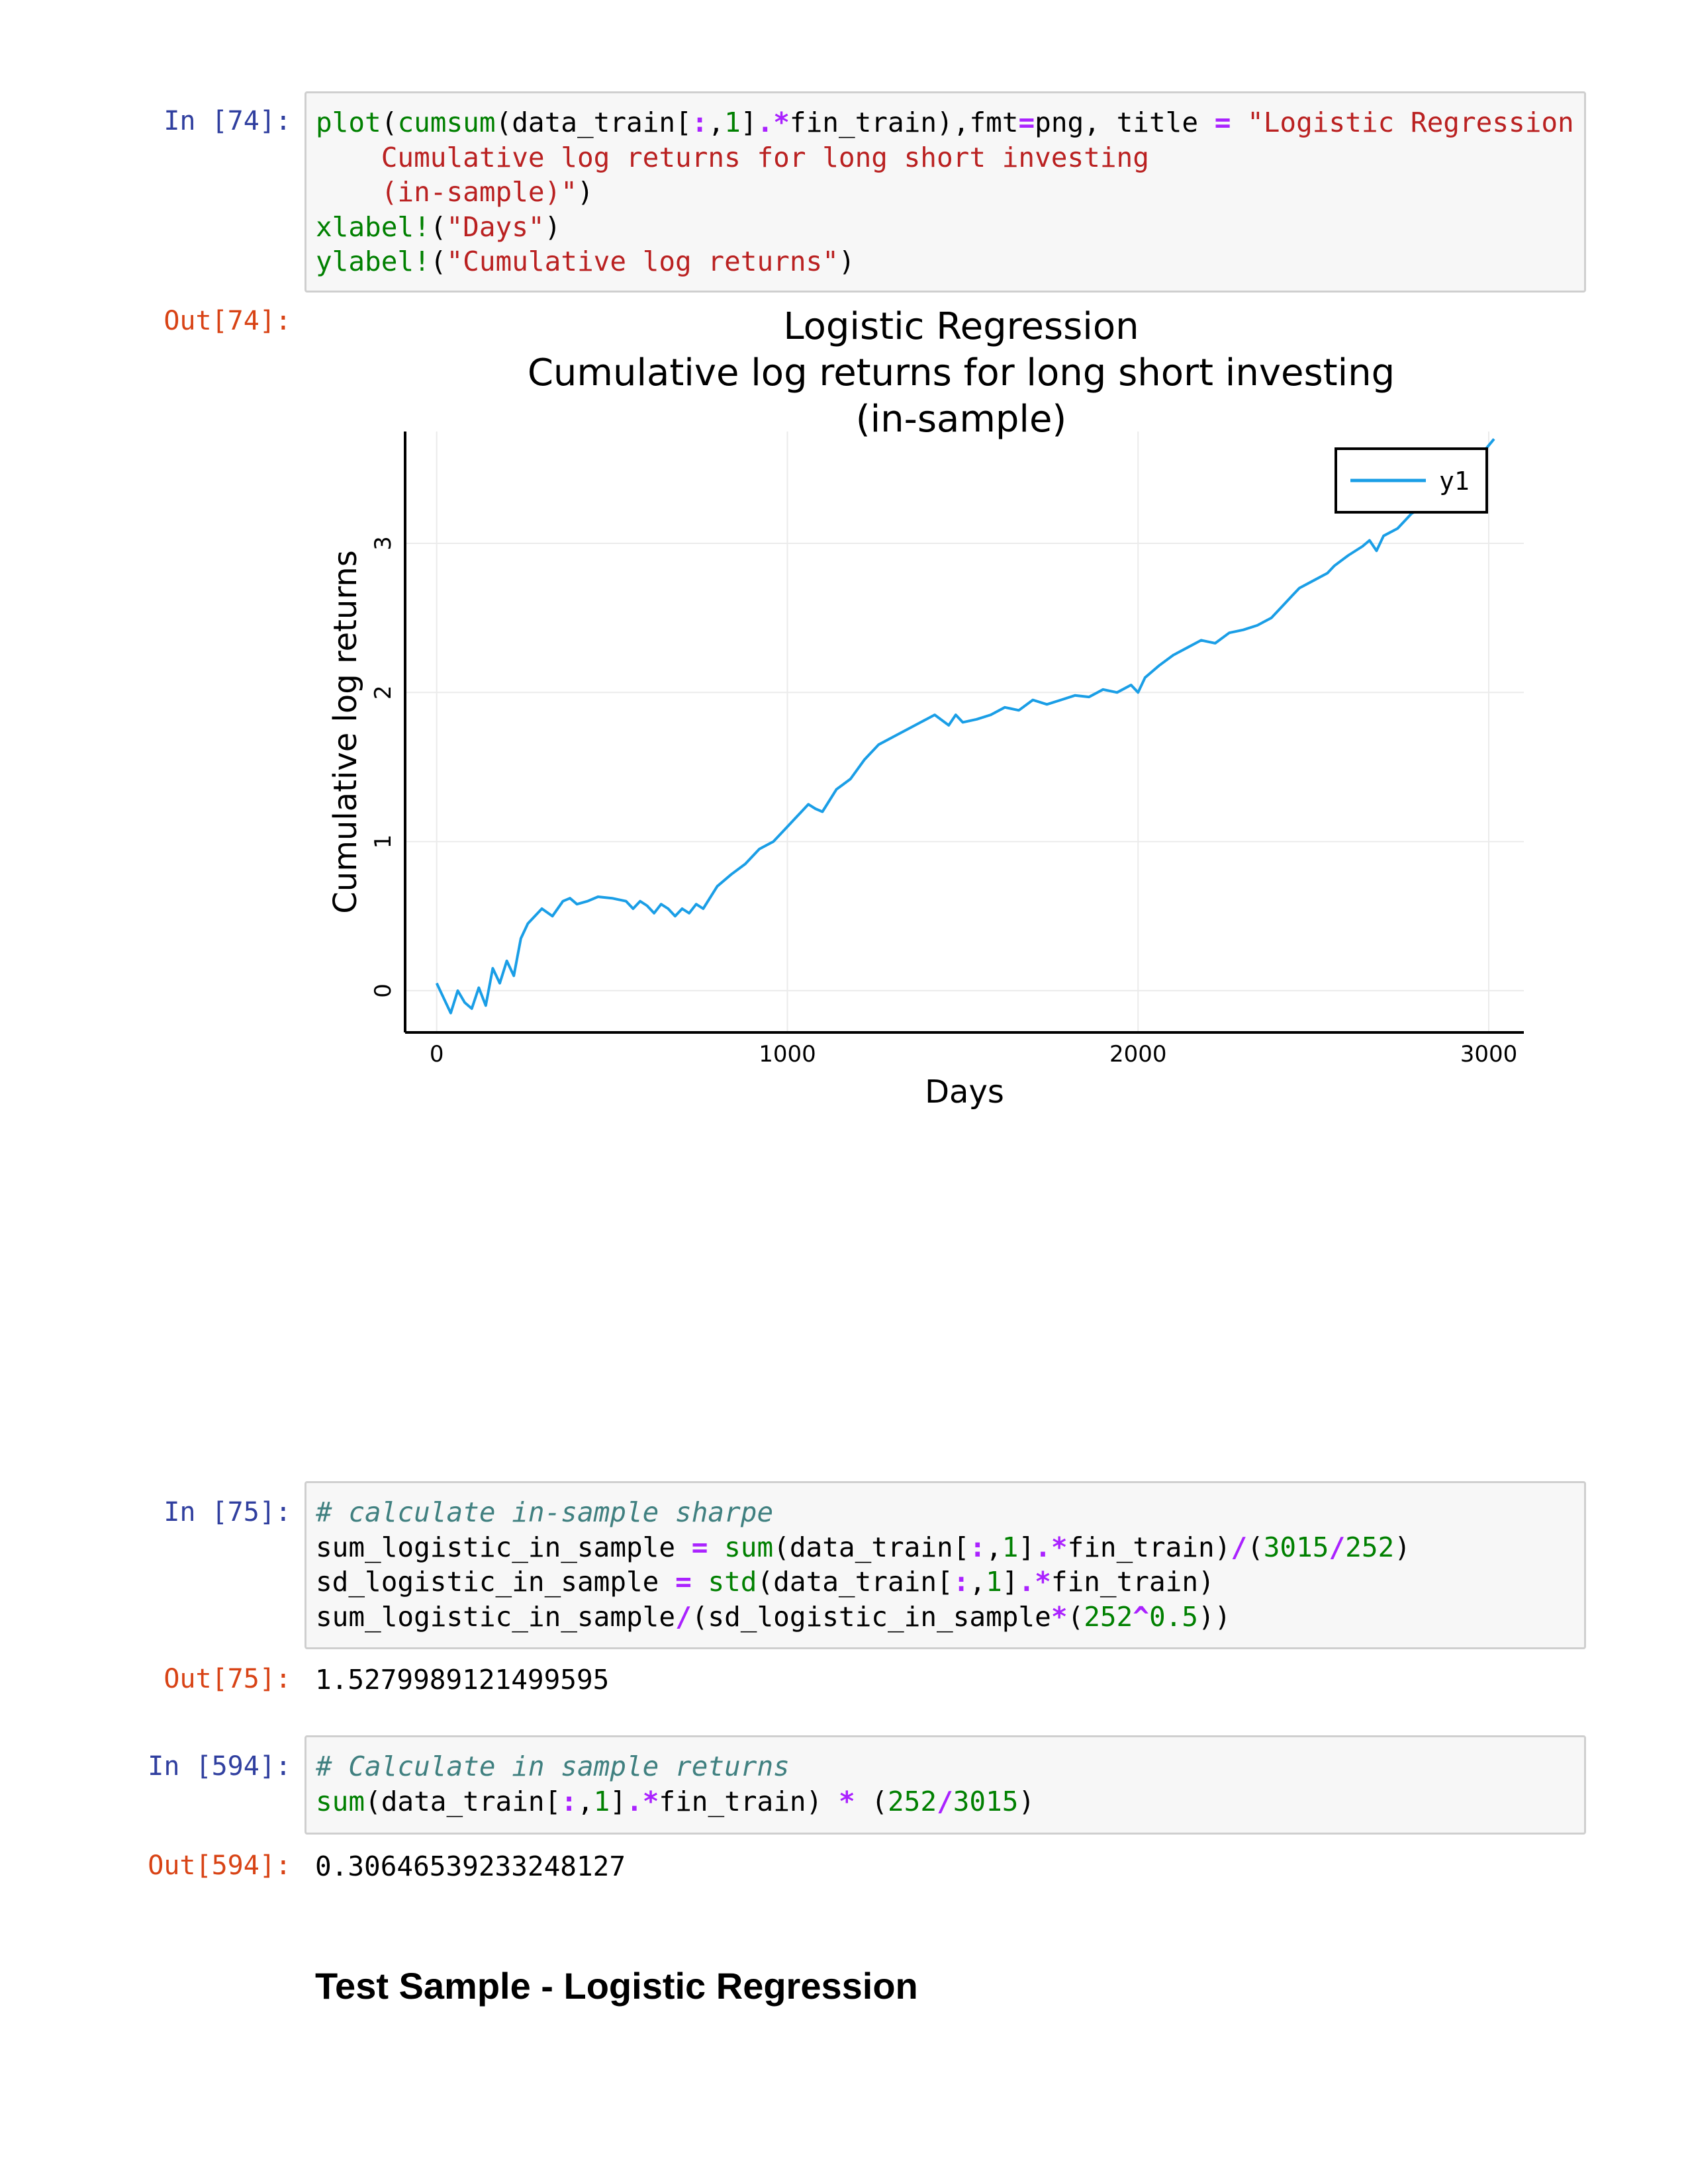 This screenshot has height=2184, width=1688. I want to click on x-tick-label: 0, so click(437, 1054).